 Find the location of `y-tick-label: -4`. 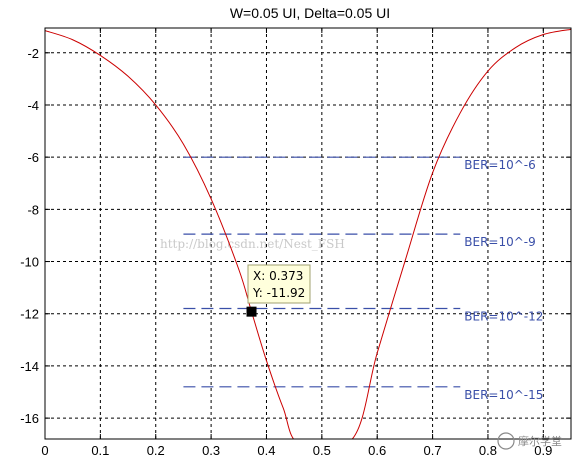

y-tick-label: -4 is located at coordinates (33, 105).